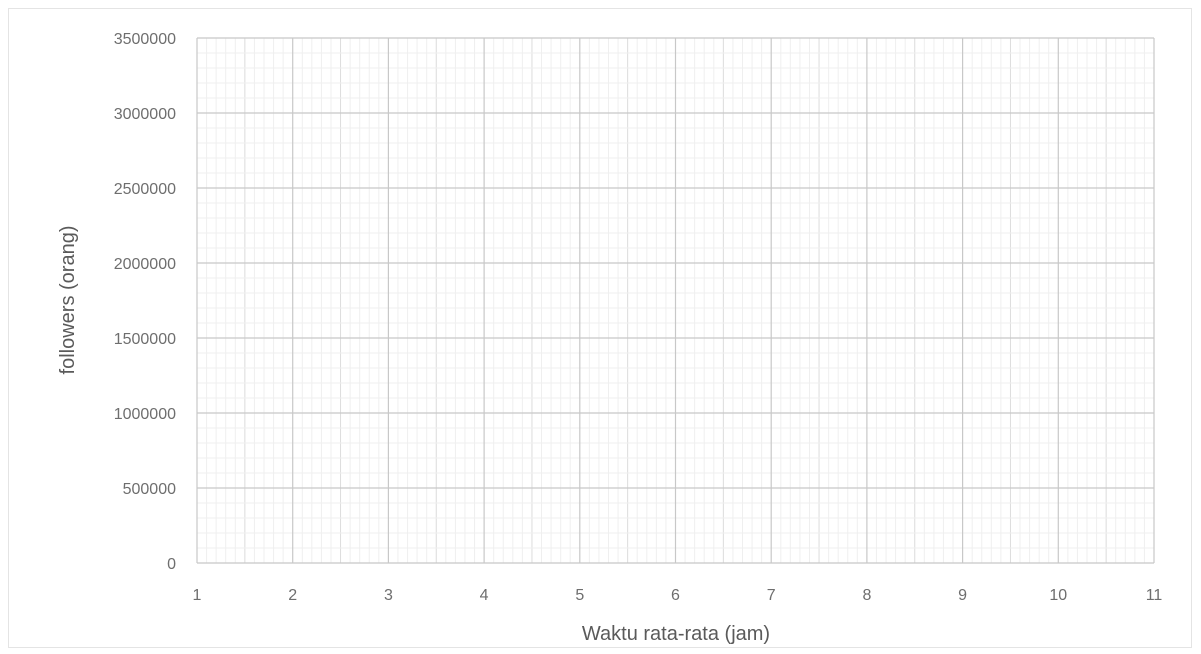 Image resolution: width=1201 pixels, height=654 pixels. What do you see at coordinates (484, 595) in the screenshot?
I see `x-tick-label: 4` at bounding box center [484, 595].